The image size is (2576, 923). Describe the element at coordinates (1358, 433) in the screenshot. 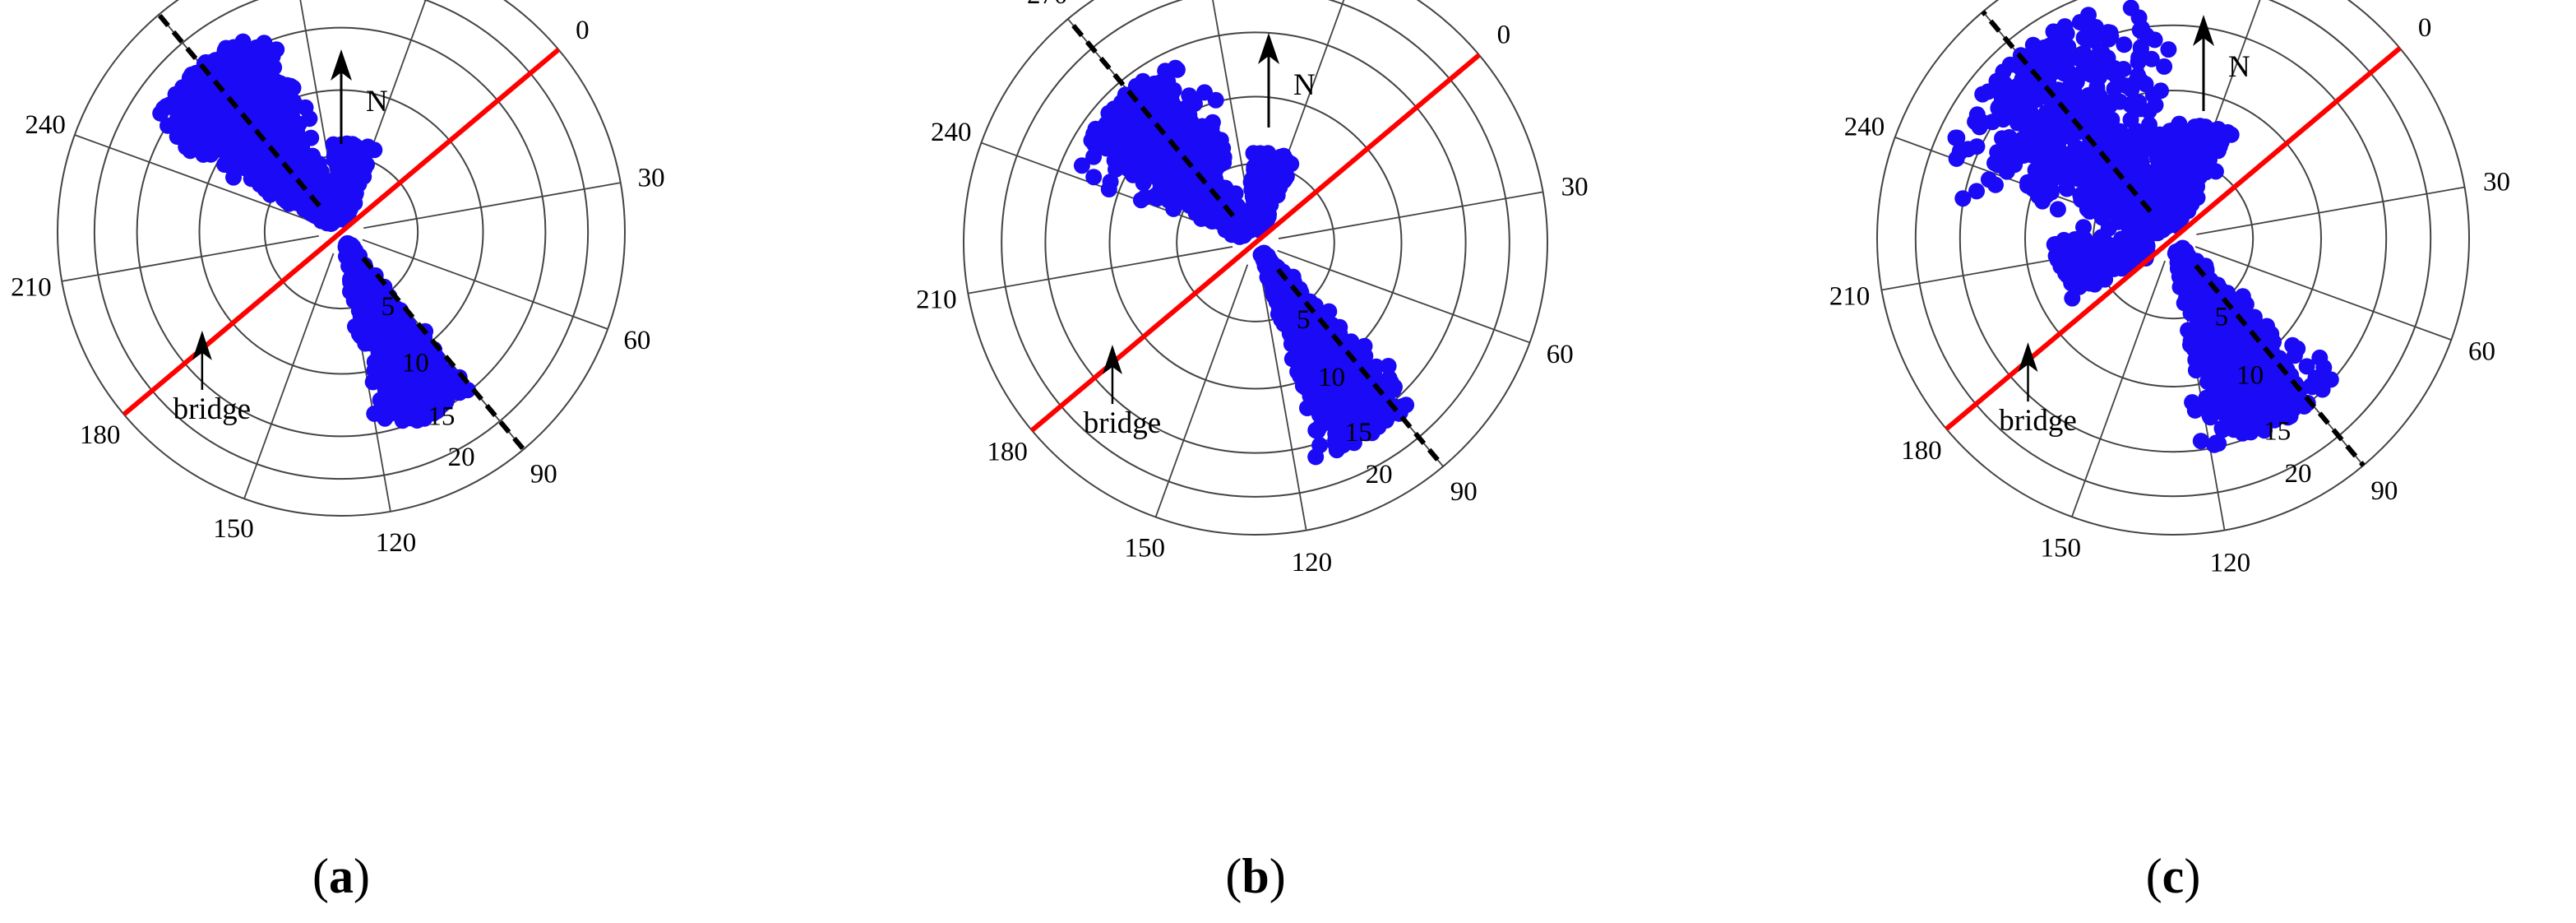

I see `radial-tick-label-15: 15` at that location.